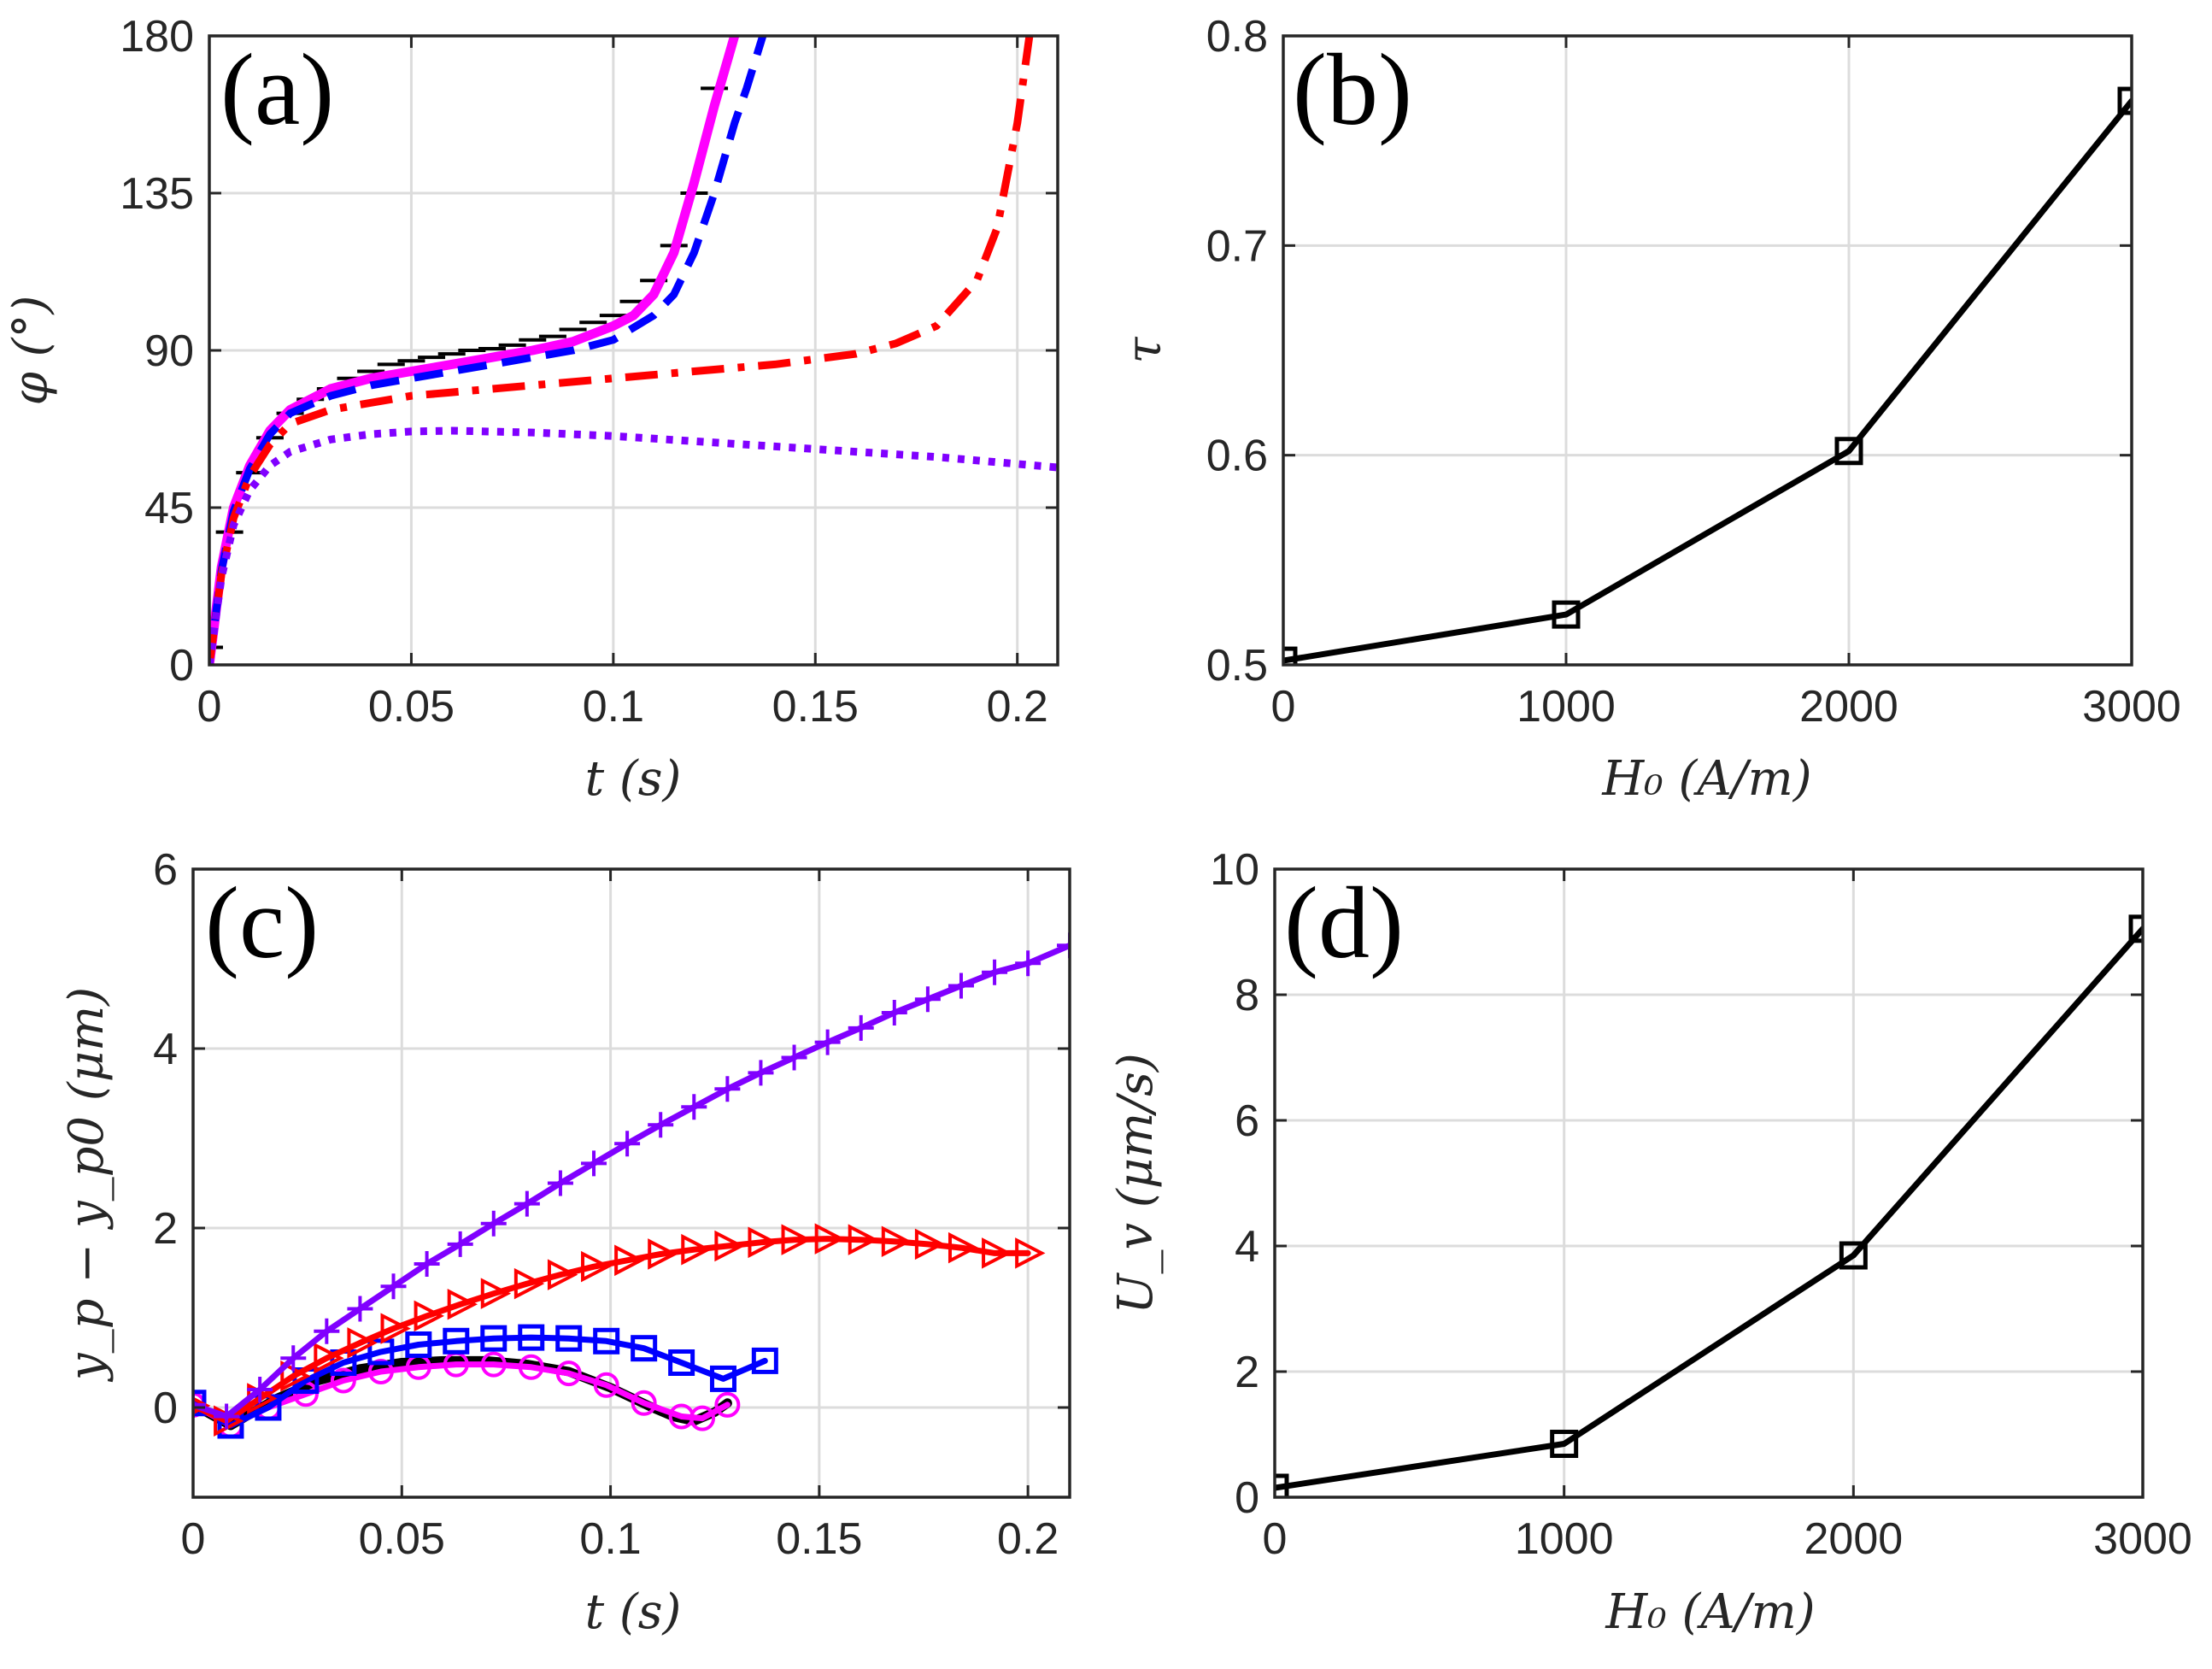  I want to click on y-tick-label: 0.5, so click(1237, 666).